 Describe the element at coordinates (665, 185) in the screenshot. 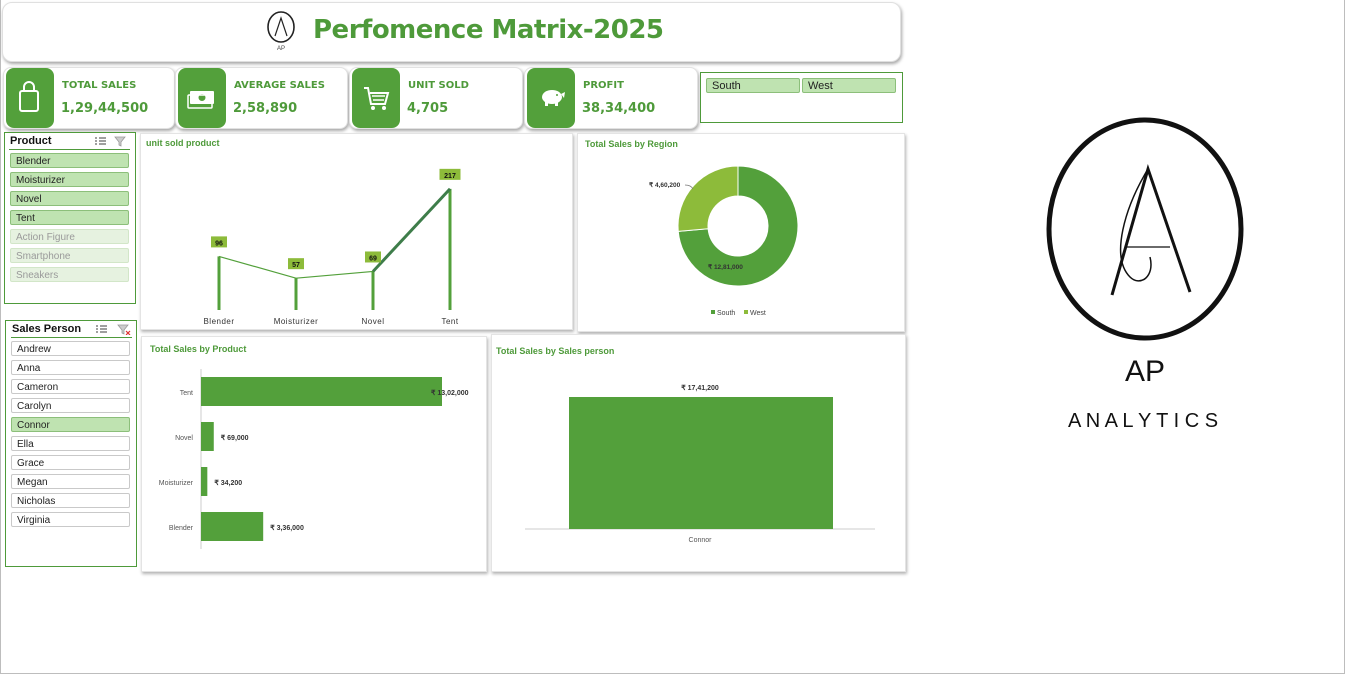

I see `data-label: ₹ 4,60,200` at that location.